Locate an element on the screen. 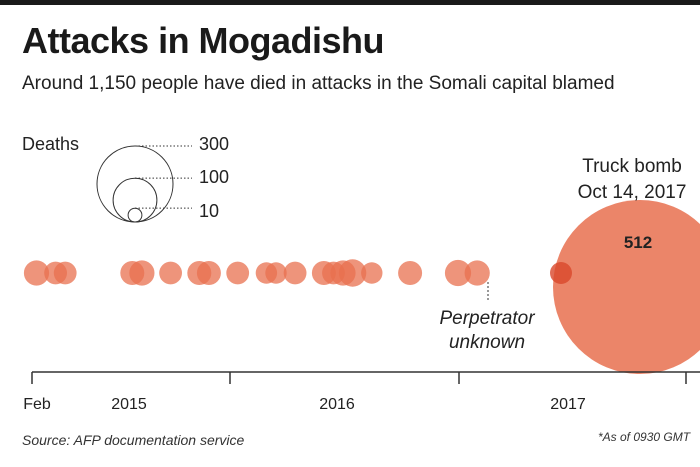 The height and width of the screenshot is (467, 700). timing-note: *As of 0930 GMT is located at coordinates (644, 437).